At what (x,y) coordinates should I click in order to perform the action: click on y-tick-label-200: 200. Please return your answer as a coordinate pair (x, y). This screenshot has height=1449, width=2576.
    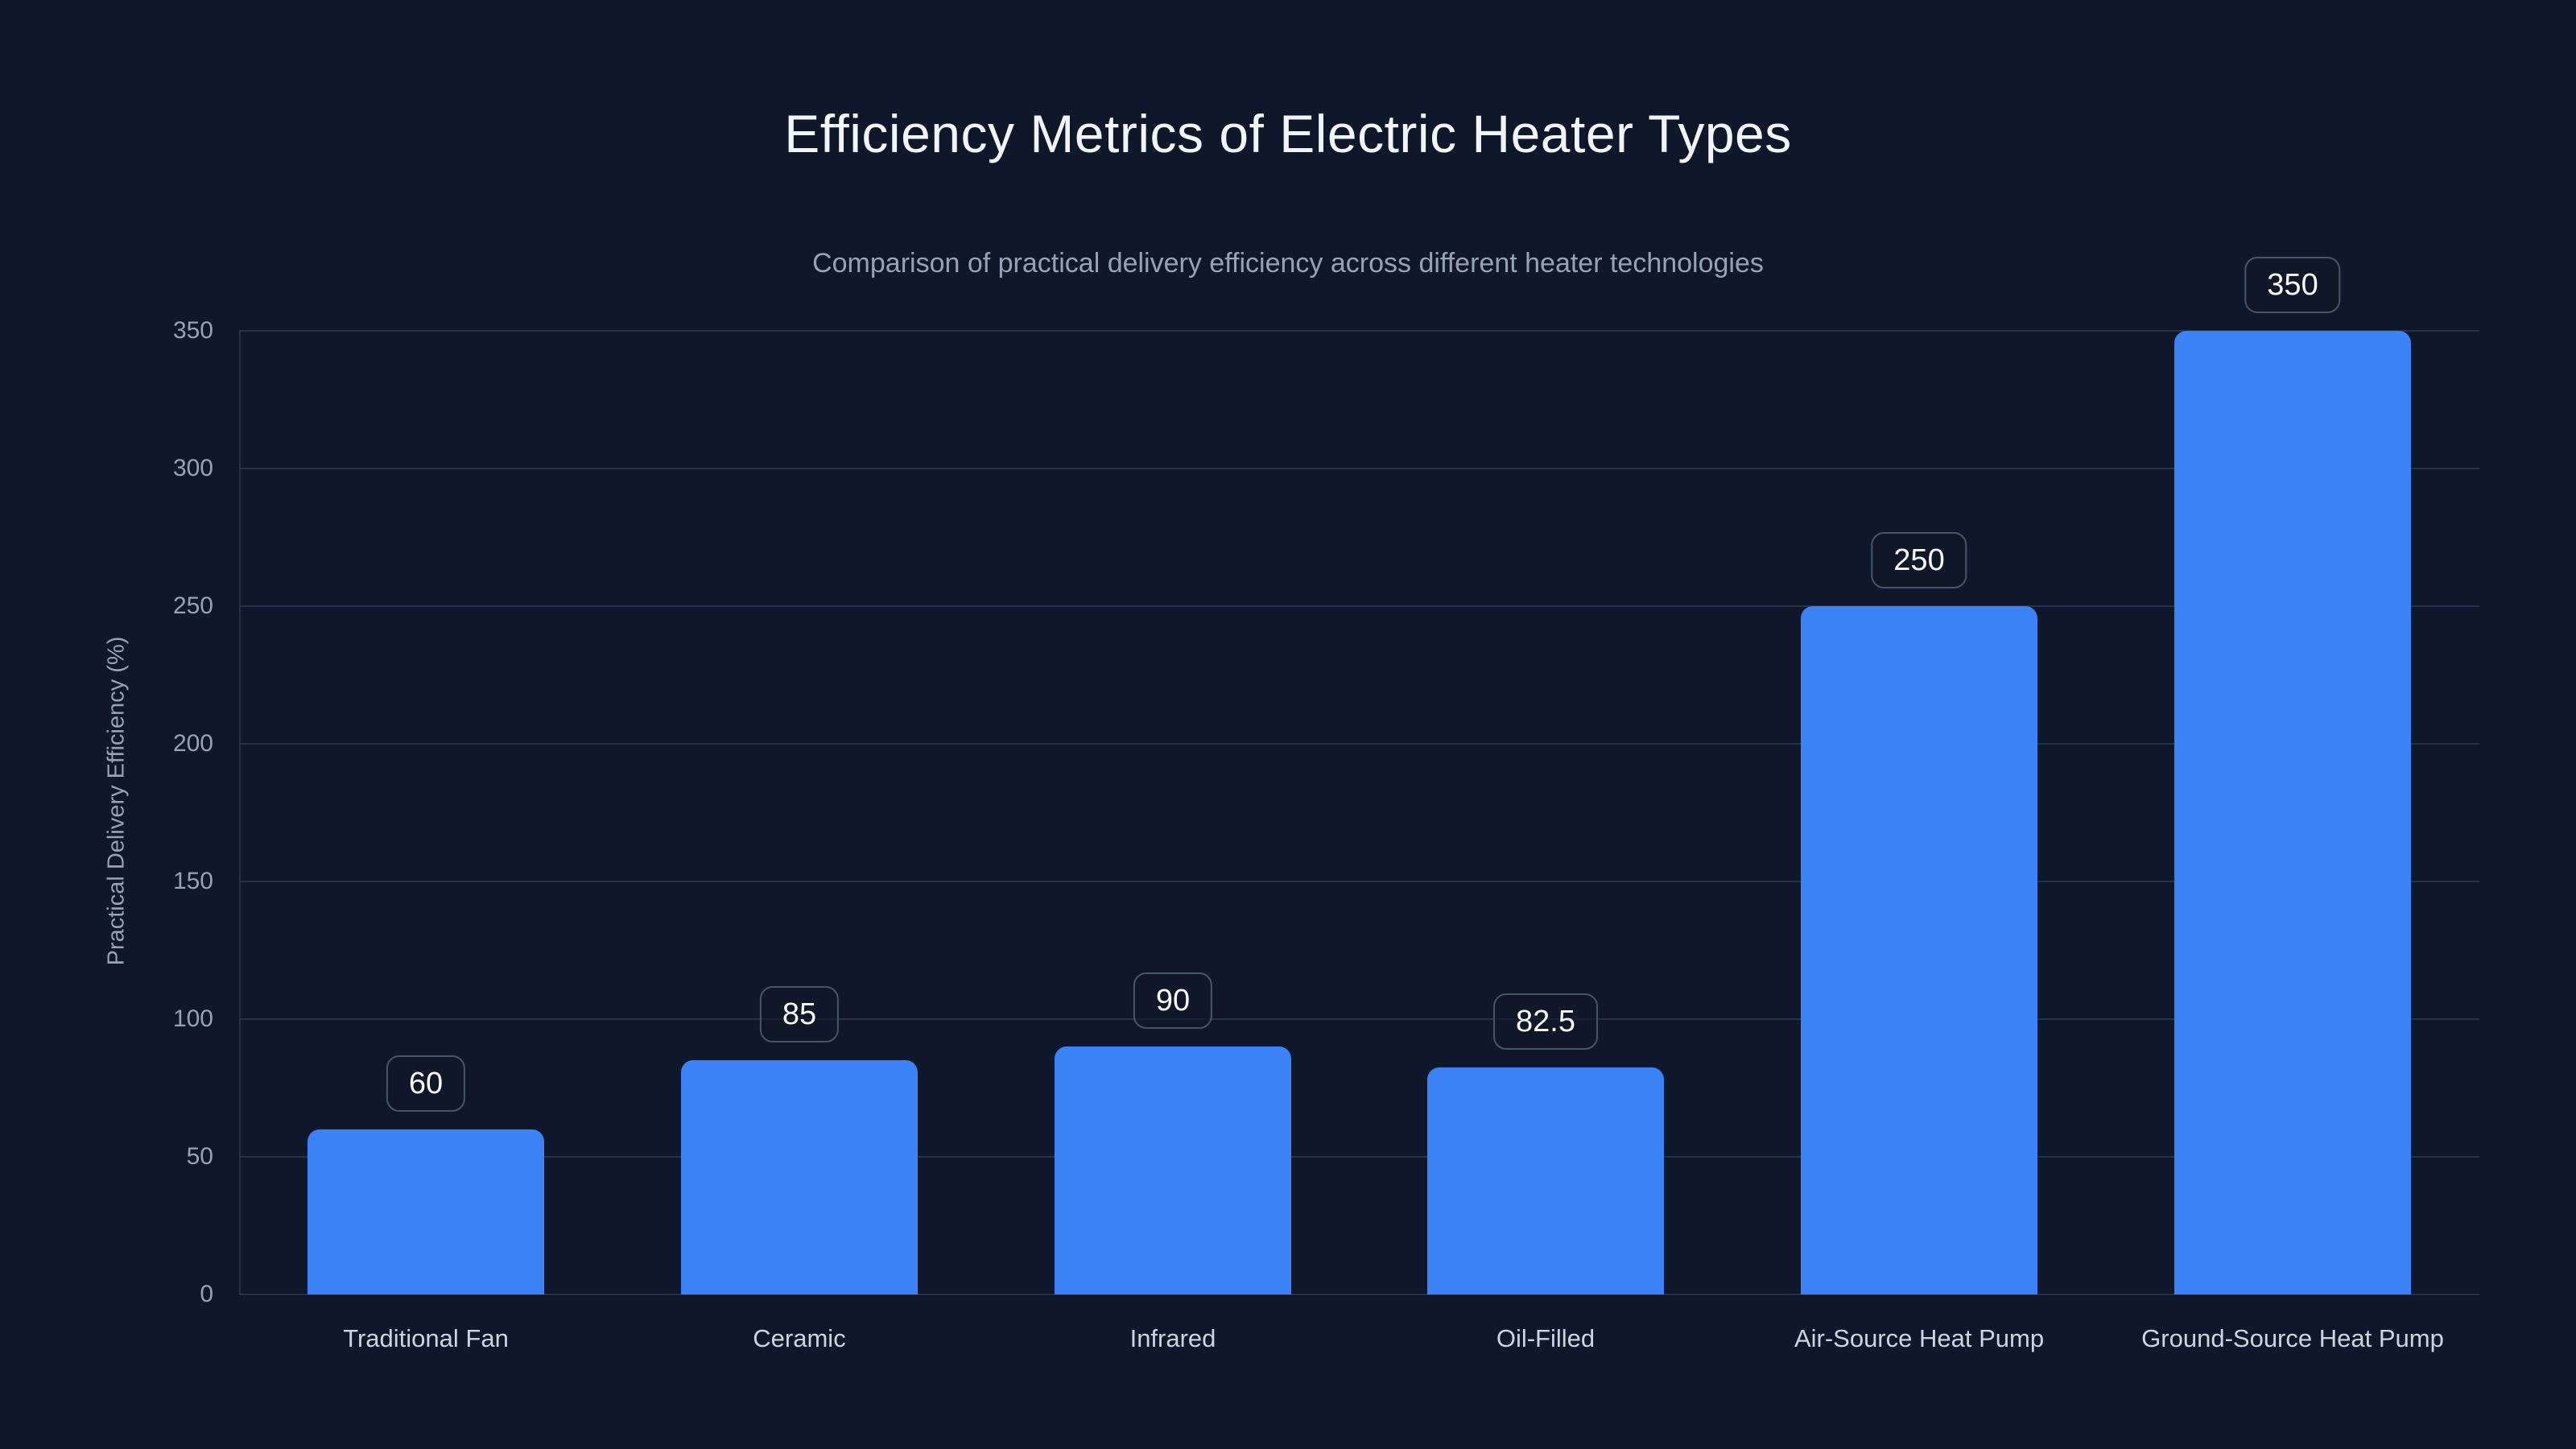
    Looking at the image, I should click on (192, 743).